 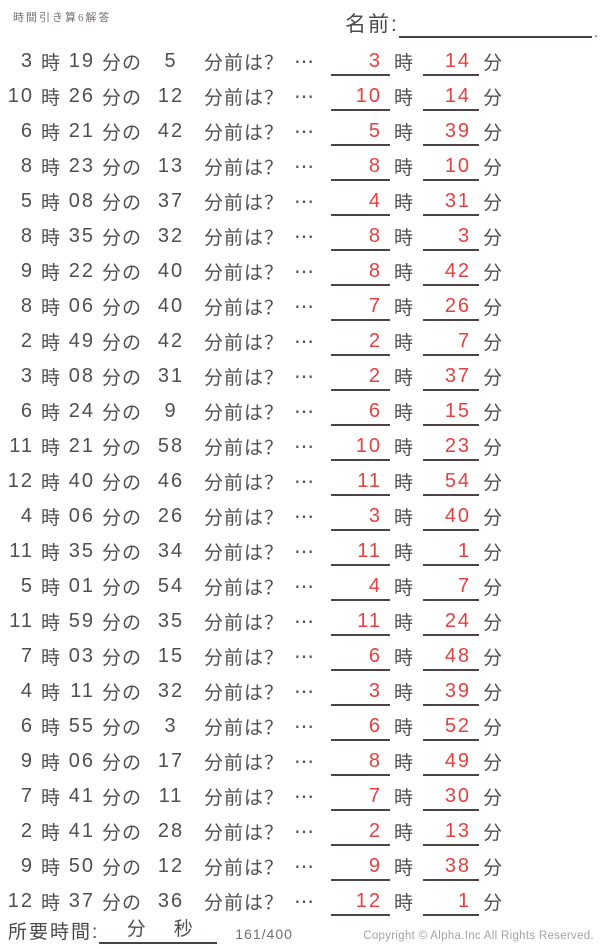 What do you see at coordinates (451, 587) in the screenshot?
I see `answer-minute-blank: 7` at bounding box center [451, 587].